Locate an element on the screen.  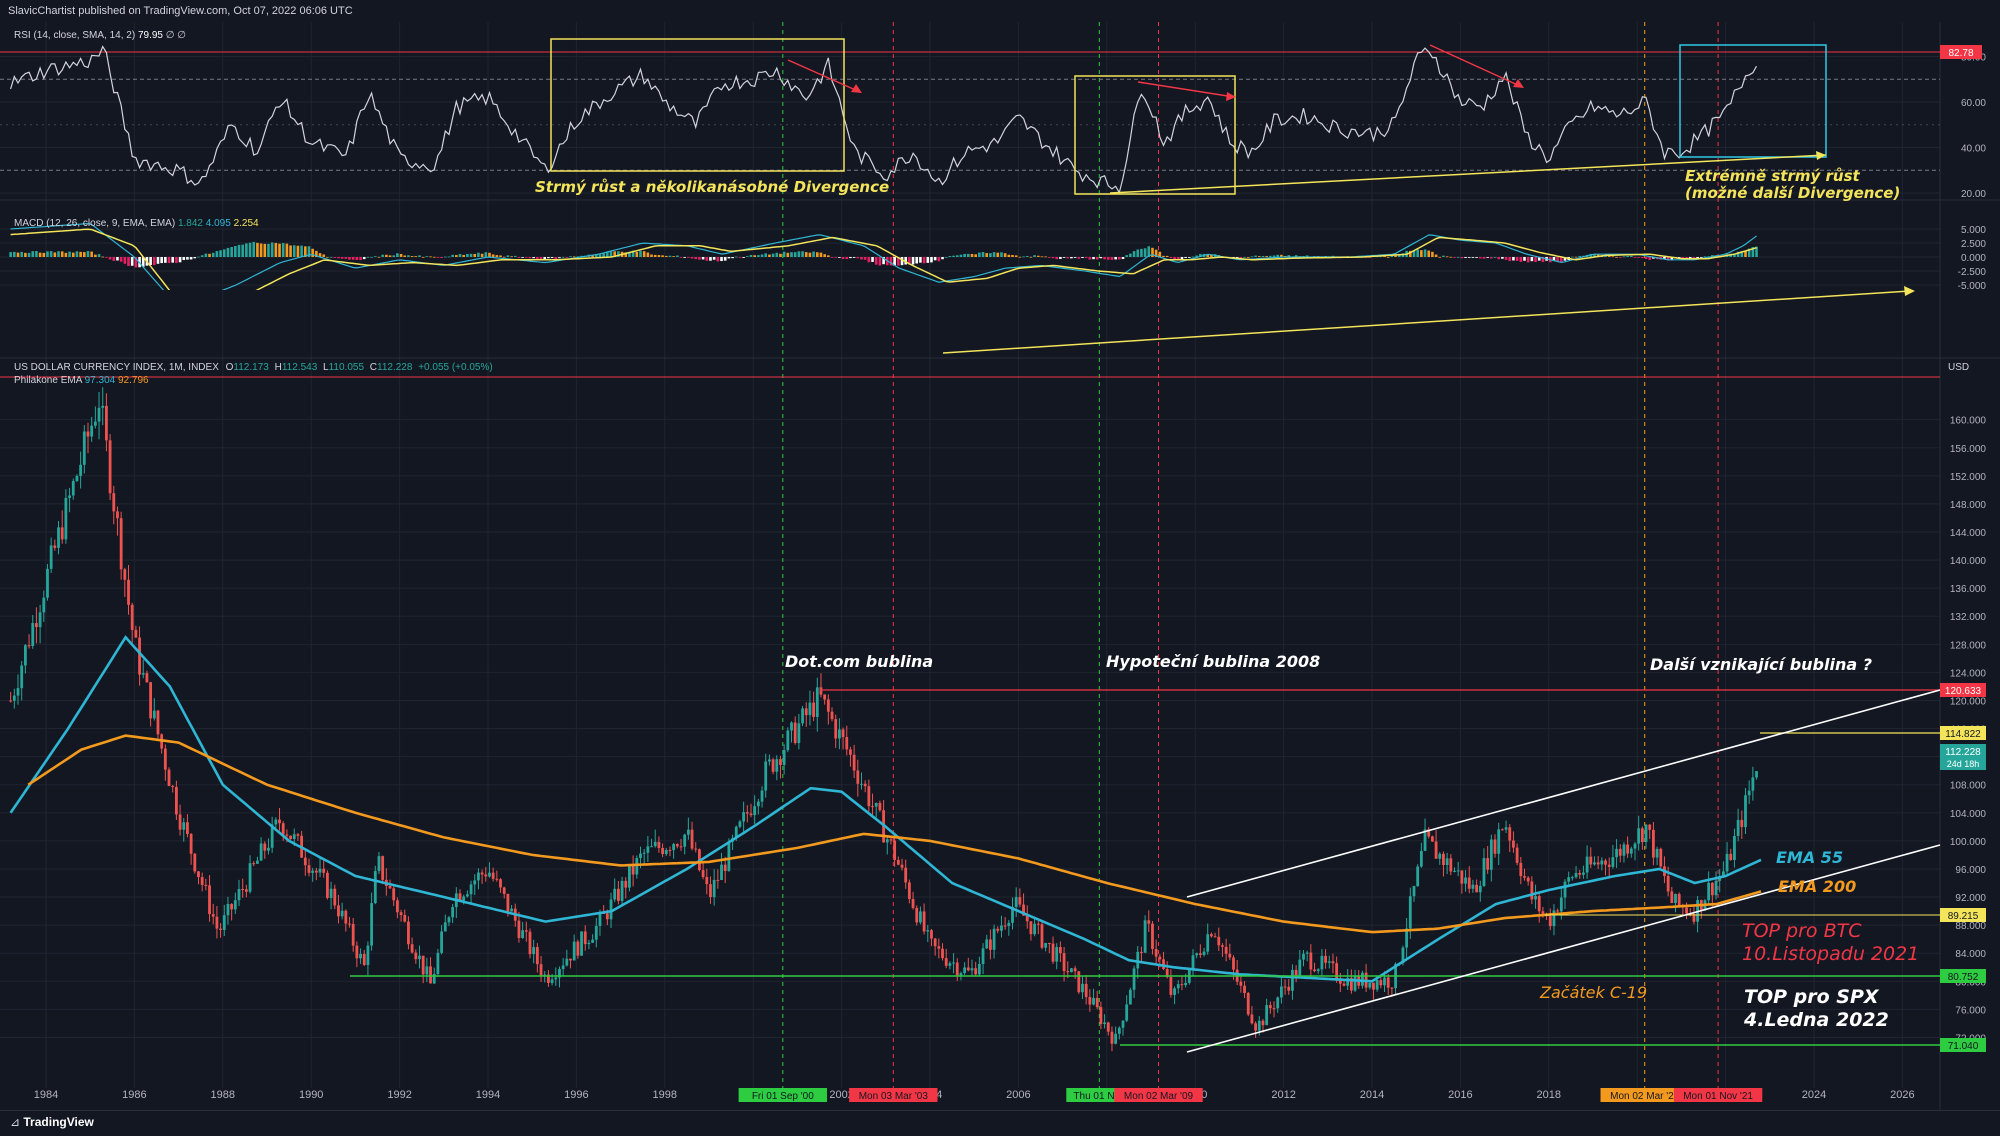
annot-ema55: EMA 55 is located at coordinates (1809, 857).